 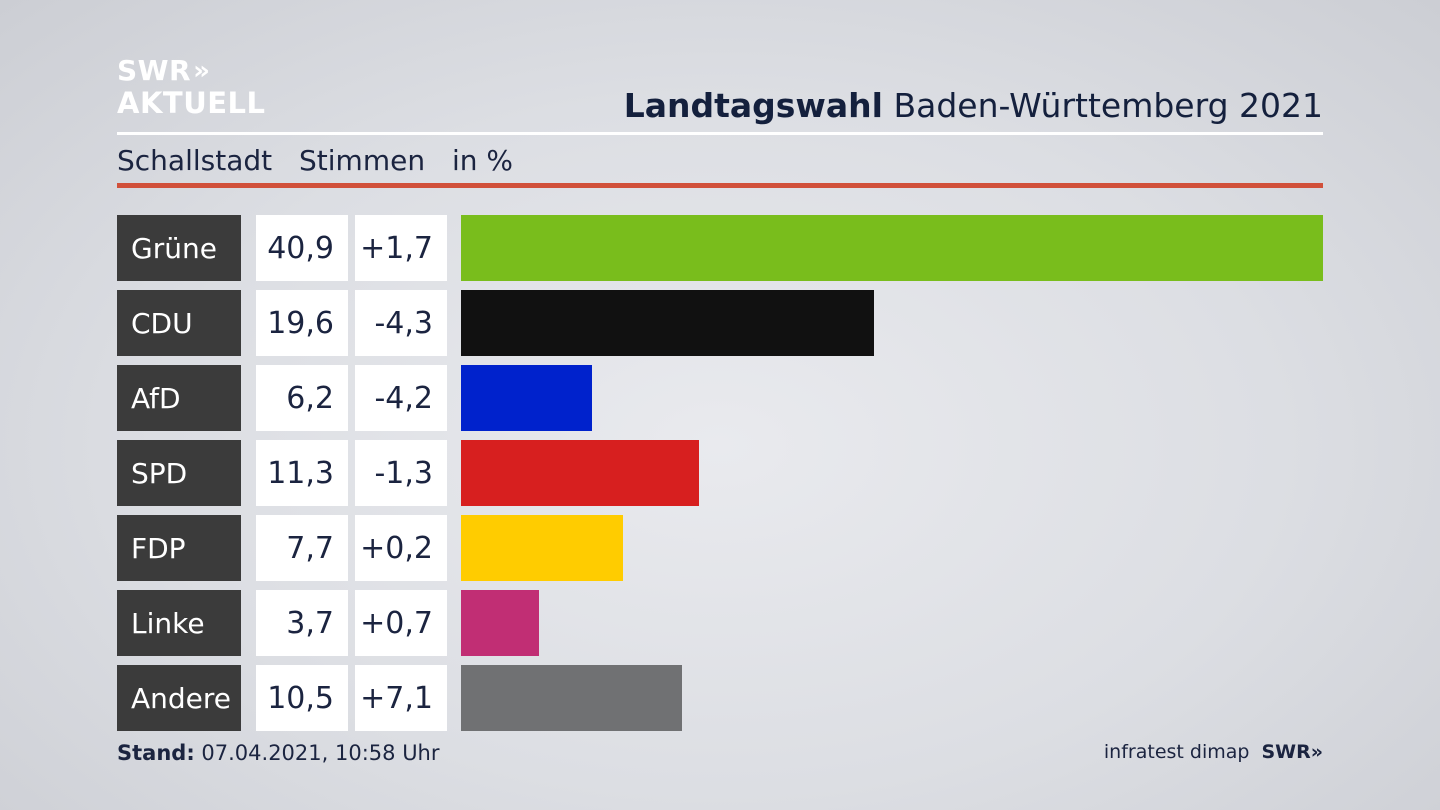 What do you see at coordinates (401, 623) in the screenshot?
I see `change-label: +0,7` at bounding box center [401, 623].